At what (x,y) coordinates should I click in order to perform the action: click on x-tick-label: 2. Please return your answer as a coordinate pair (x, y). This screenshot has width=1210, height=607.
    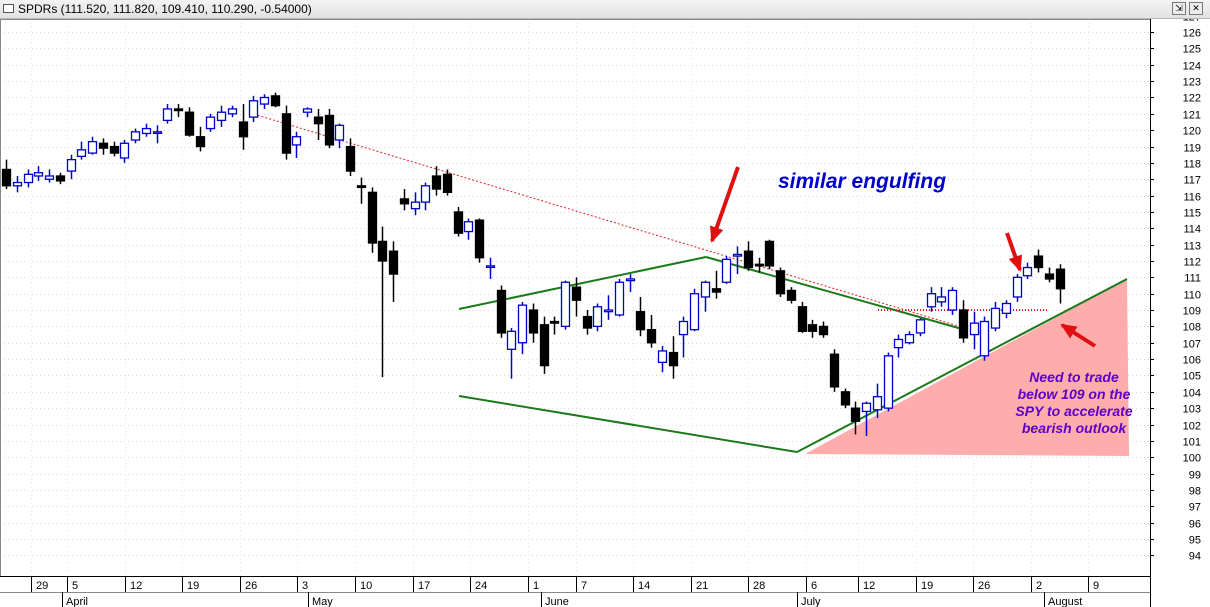
    Looking at the image, I should click on (1039, 586).